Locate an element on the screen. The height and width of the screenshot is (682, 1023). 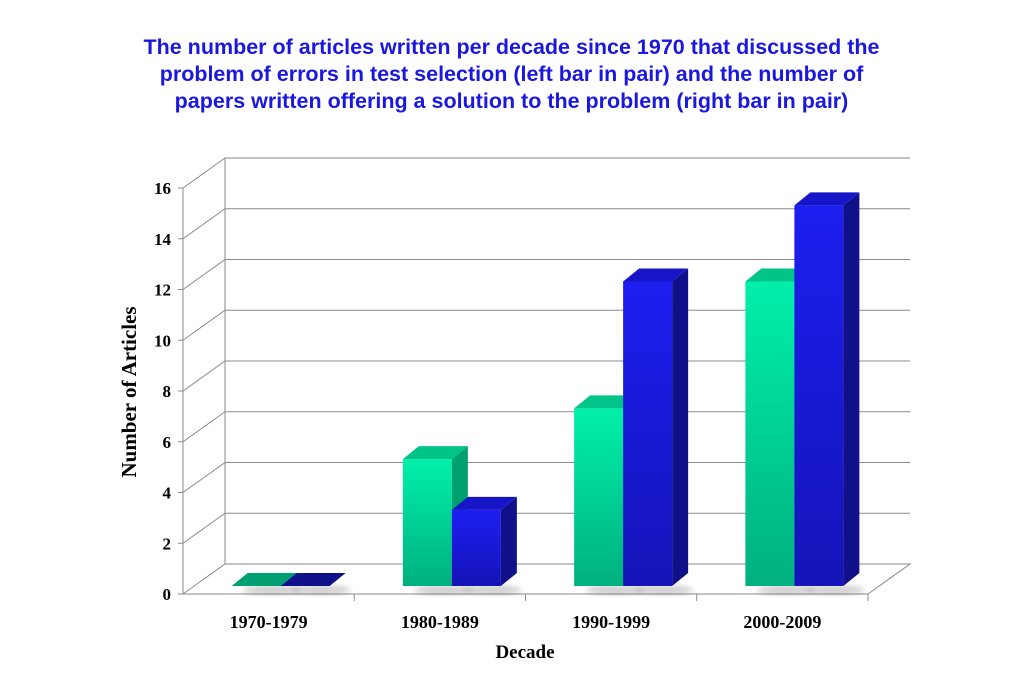
y-axis-title: Number of Articles is located at coordinates (129, 391).